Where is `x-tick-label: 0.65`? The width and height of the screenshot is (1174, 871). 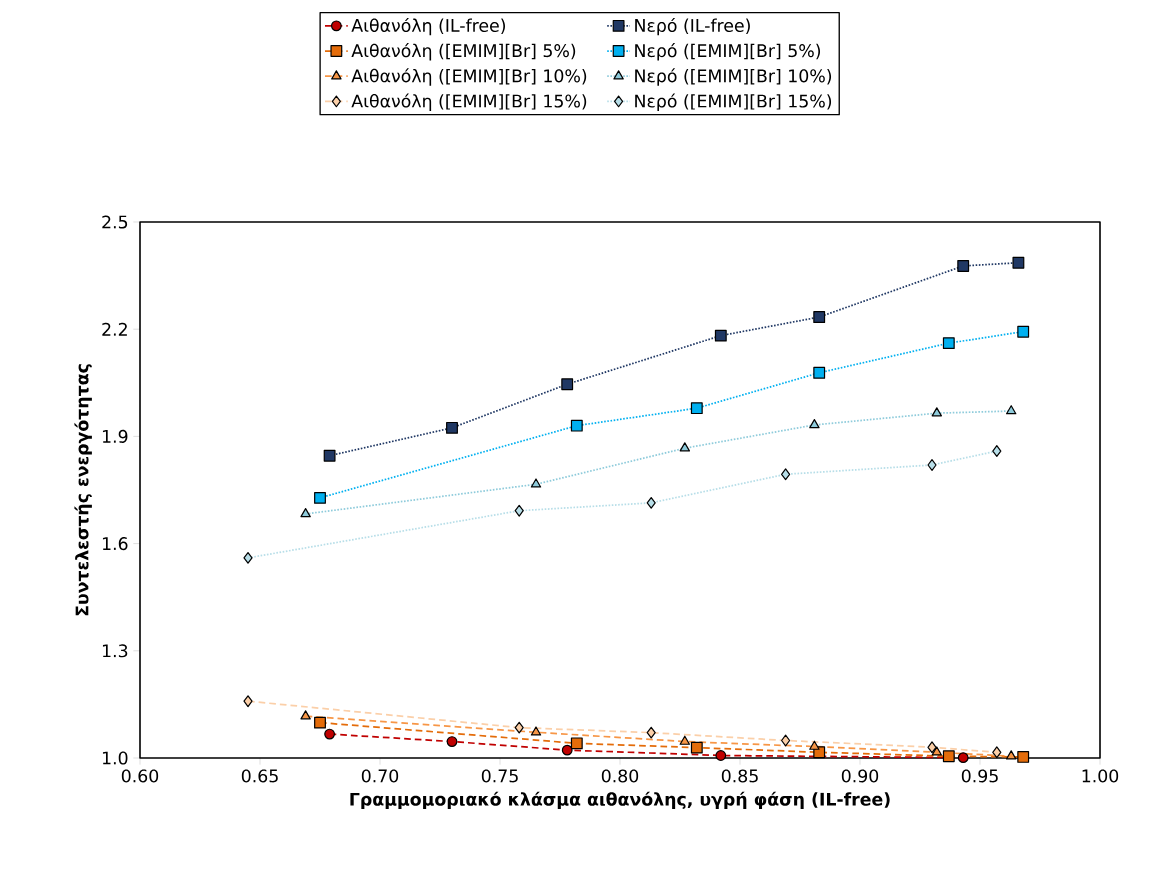
x-tick-label: 0.65 is located at coordinates (259, 776).